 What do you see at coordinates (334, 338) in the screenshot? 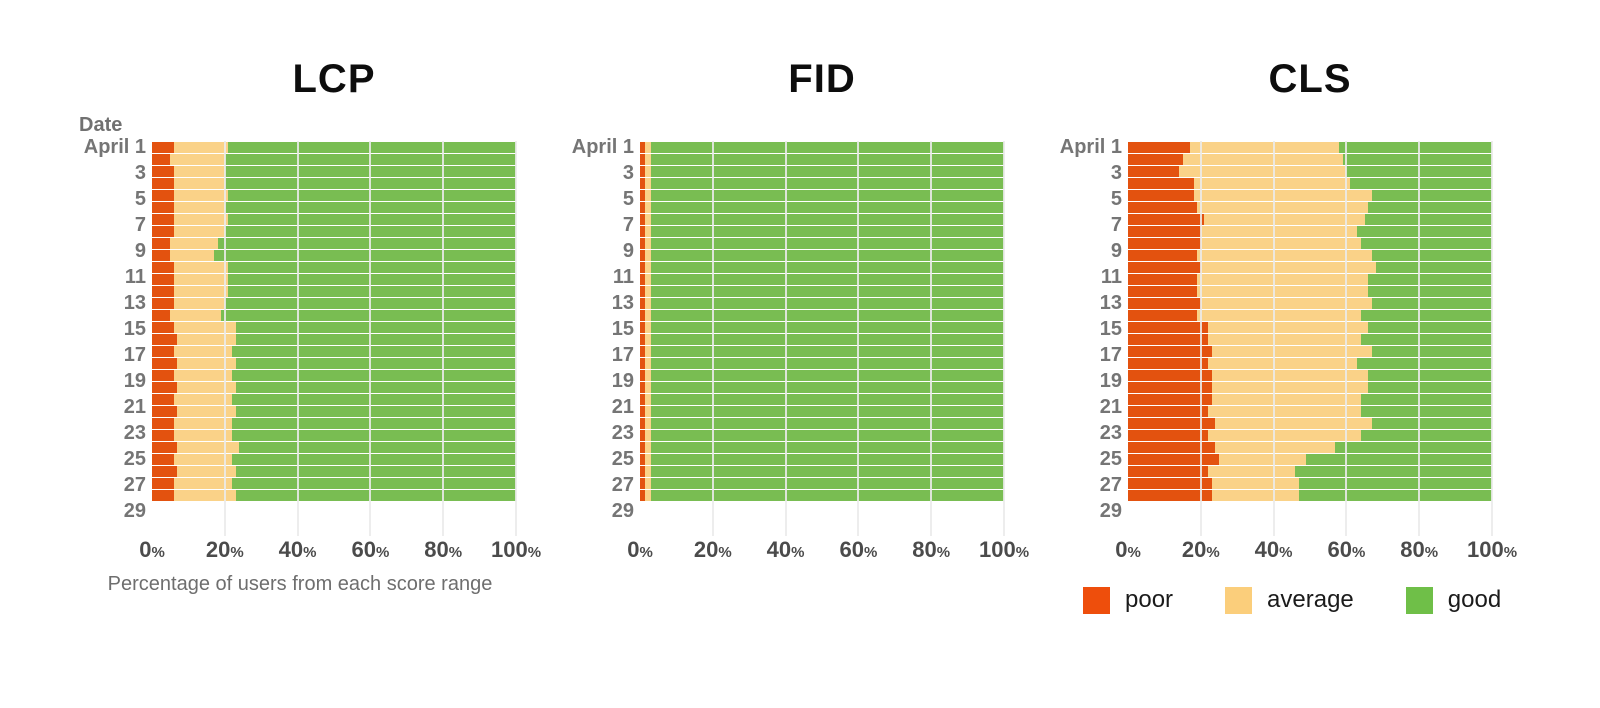
I see `bars-plot` at bounding box center [334, 338].